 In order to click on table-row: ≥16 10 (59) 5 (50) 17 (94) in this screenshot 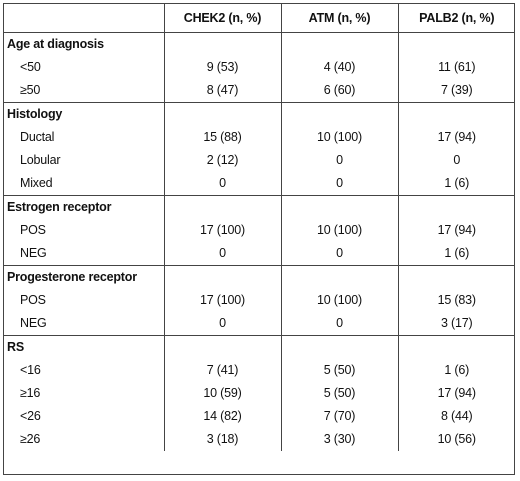, I will do `click(259, 393)`.